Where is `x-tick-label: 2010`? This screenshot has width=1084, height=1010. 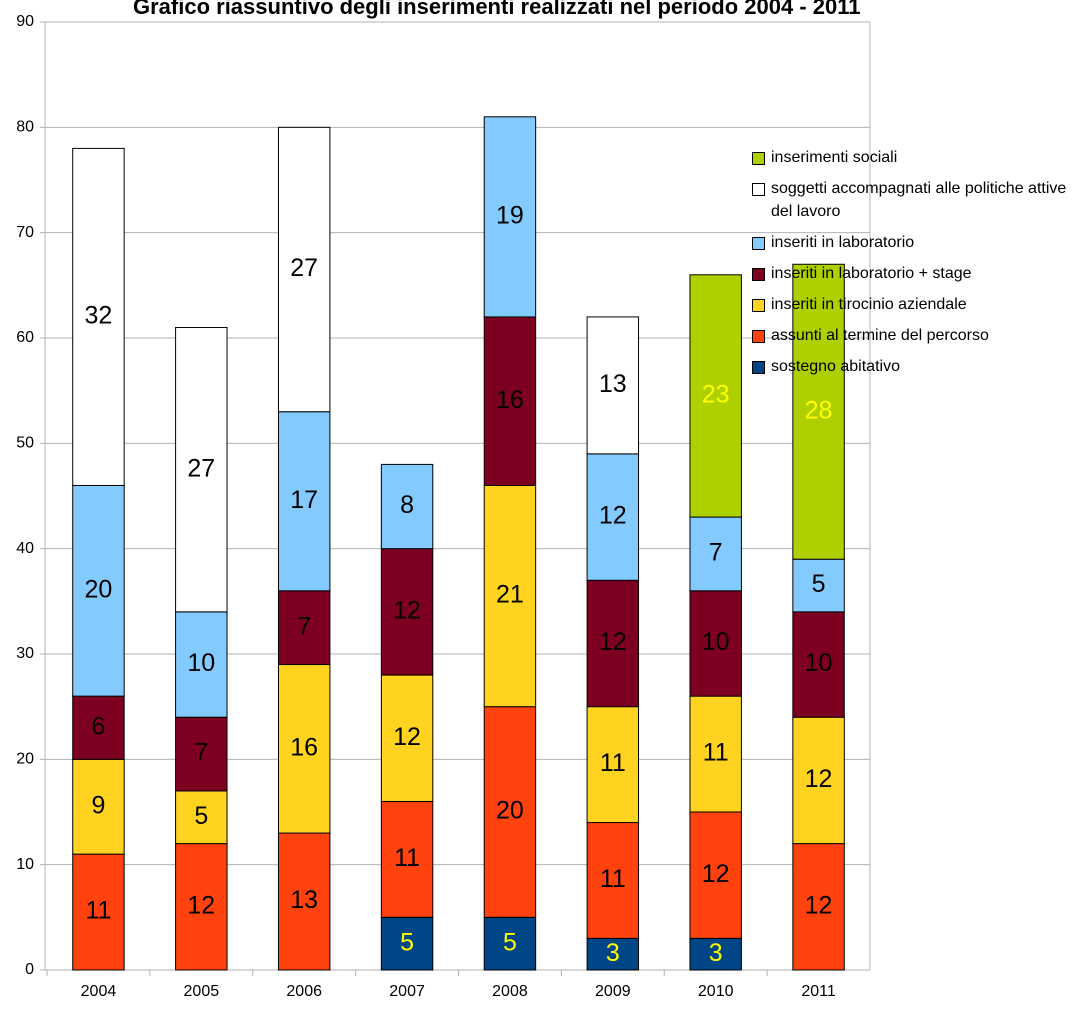
x-tick-label: 2010 is located at coordinates (716, 991).